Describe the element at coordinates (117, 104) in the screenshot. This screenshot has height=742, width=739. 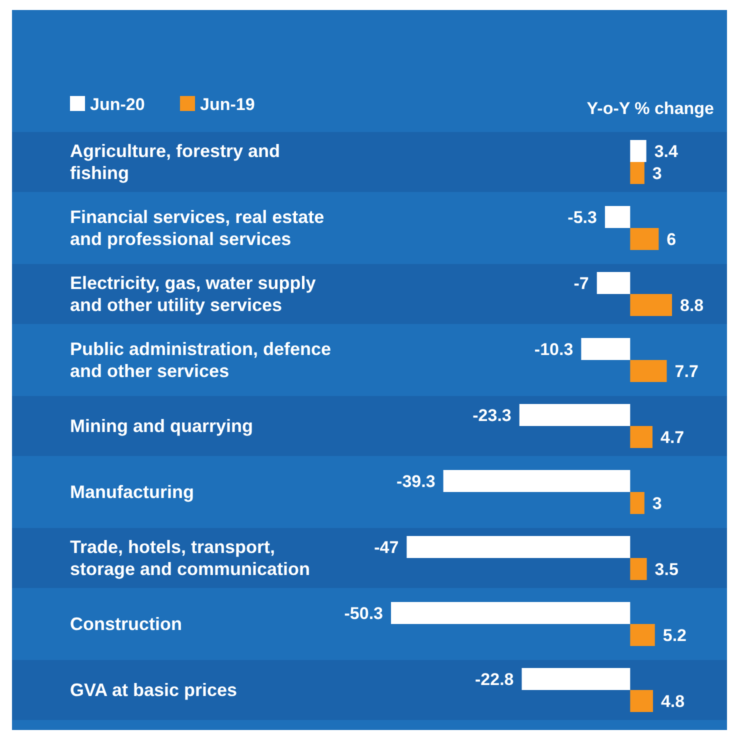
I see `legend-label: Jun-20` at that location.